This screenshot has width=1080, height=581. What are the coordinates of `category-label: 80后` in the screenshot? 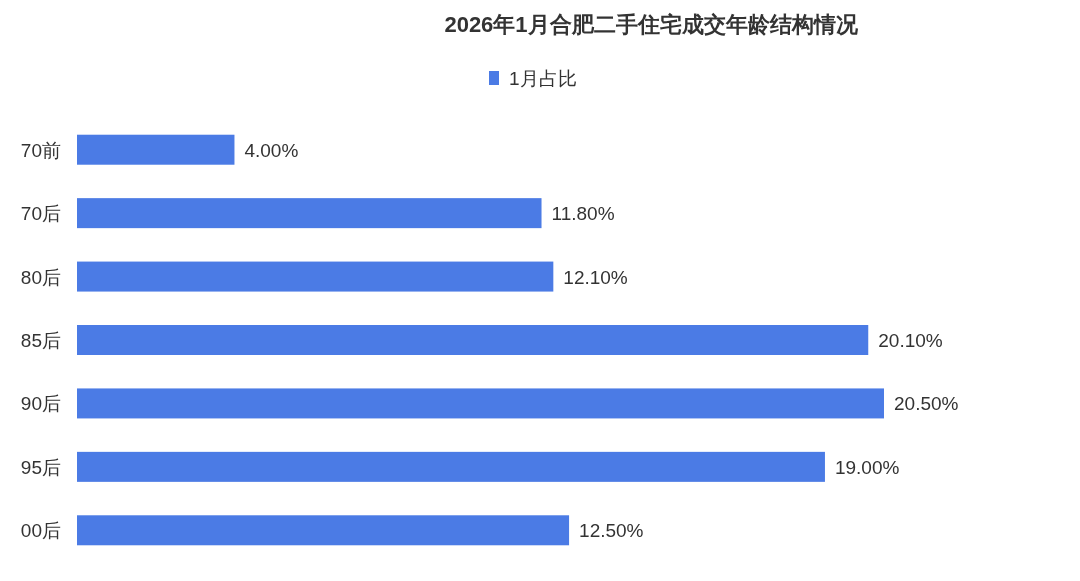 It's located at (40, 277).